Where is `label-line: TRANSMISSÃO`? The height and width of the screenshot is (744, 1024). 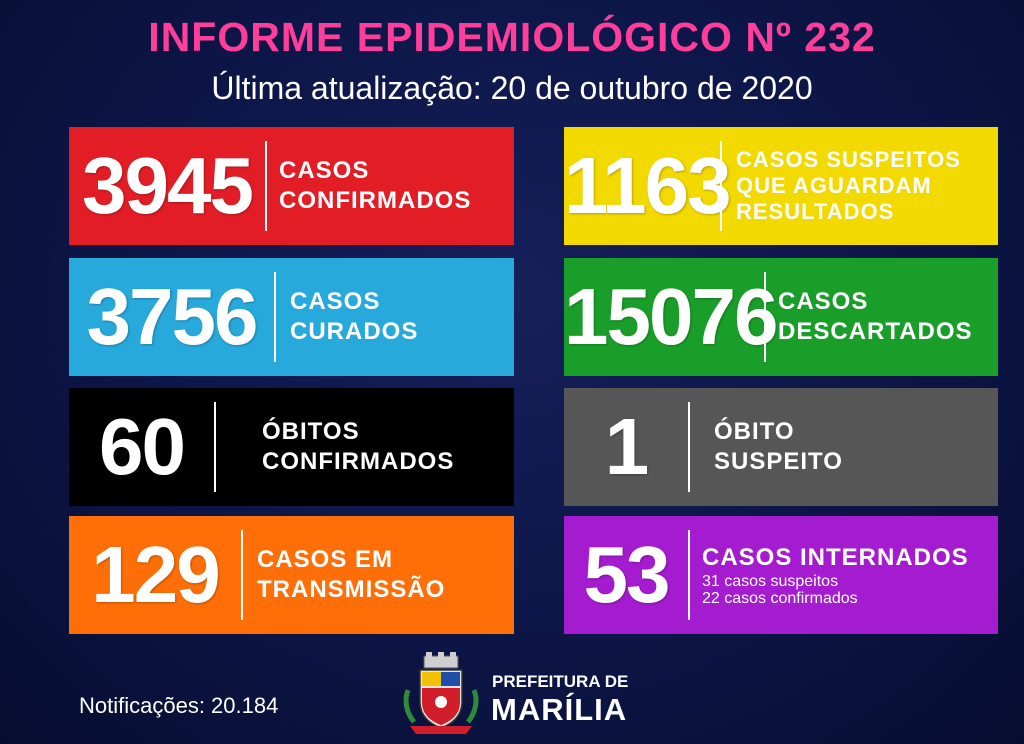 label-line: TRANSMISSÃO is located at coordinates (351, 589).